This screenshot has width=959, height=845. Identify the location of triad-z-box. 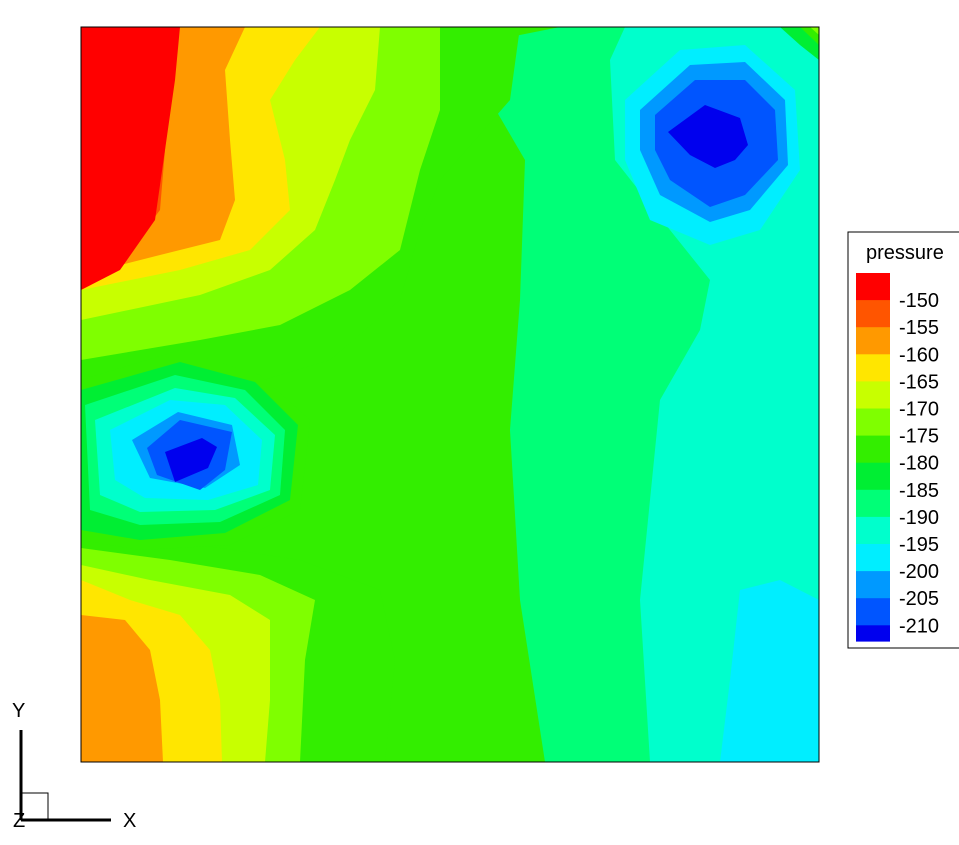
(34, 806).